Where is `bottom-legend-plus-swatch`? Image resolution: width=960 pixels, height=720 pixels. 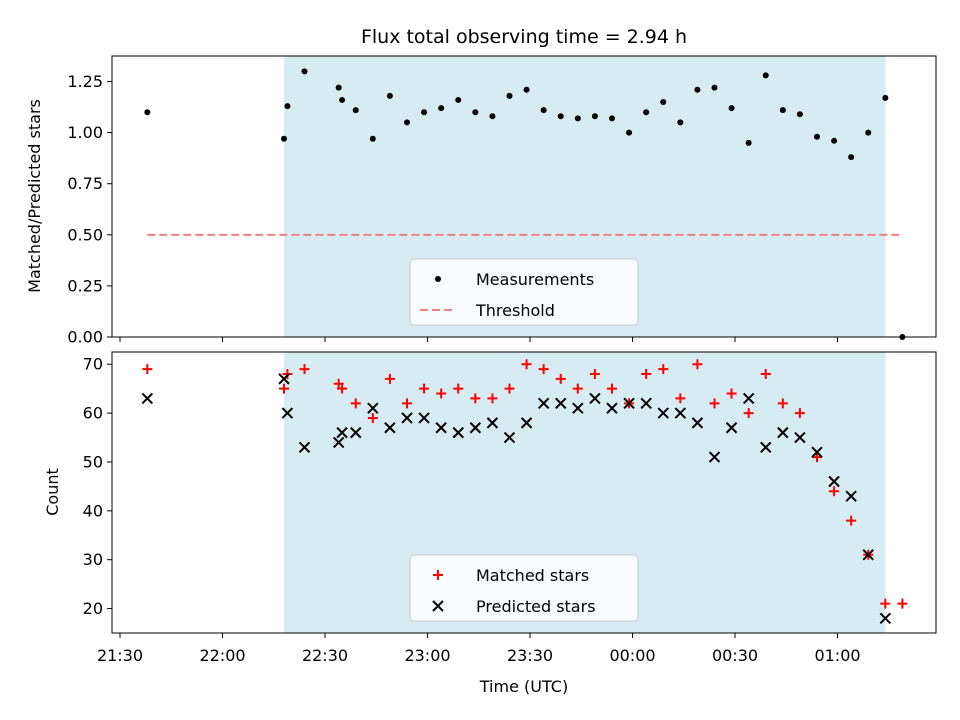
bottom-legend-plus-swatch is located at coordinates (438, 575).